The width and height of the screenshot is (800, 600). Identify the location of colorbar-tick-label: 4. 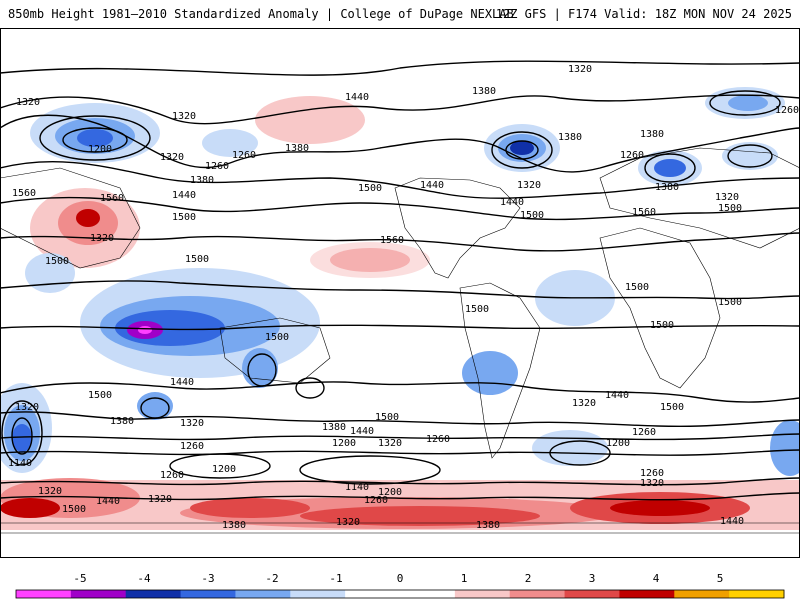
(656, 578).